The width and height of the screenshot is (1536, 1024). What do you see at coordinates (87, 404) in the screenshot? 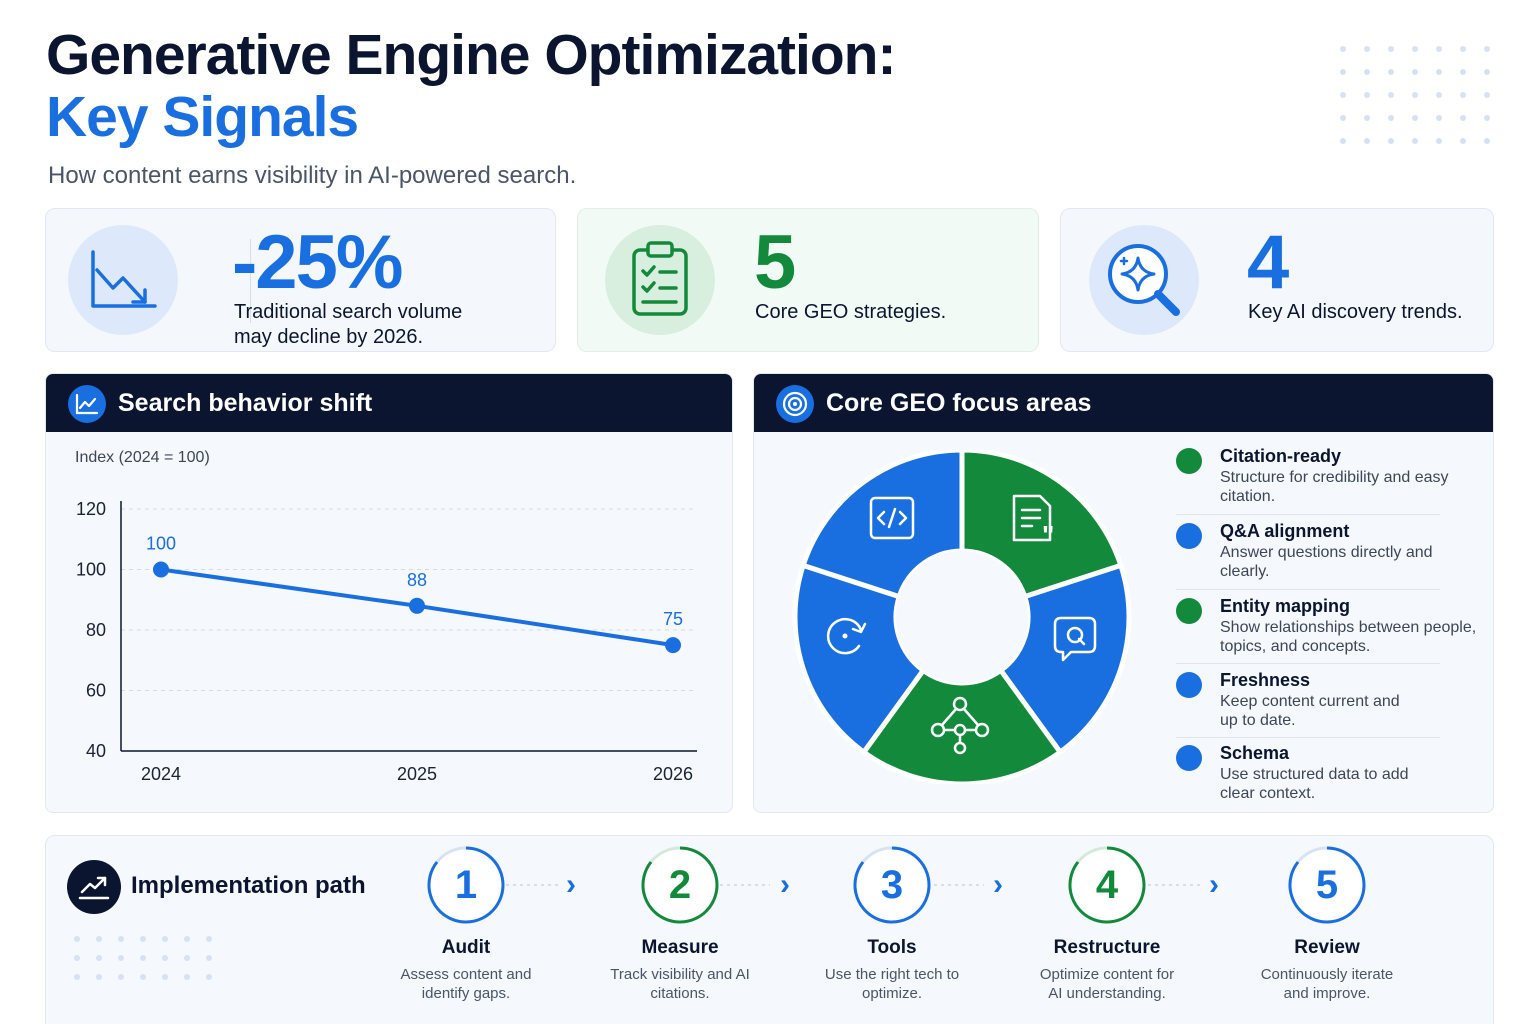
I see `line-chart-icon` at bounding box center [87, 404].